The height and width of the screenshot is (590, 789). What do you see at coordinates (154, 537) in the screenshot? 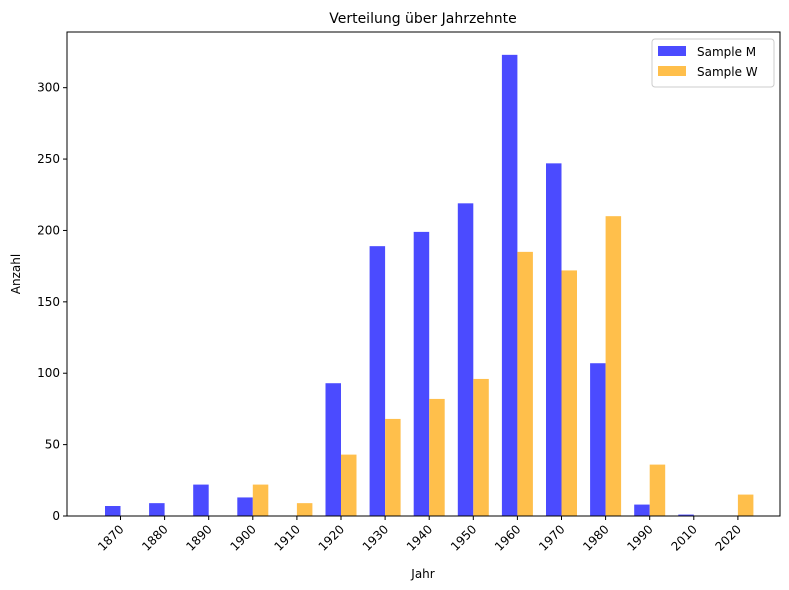
I see `x-tick-label: 1880` at bounding box center [154, 537].